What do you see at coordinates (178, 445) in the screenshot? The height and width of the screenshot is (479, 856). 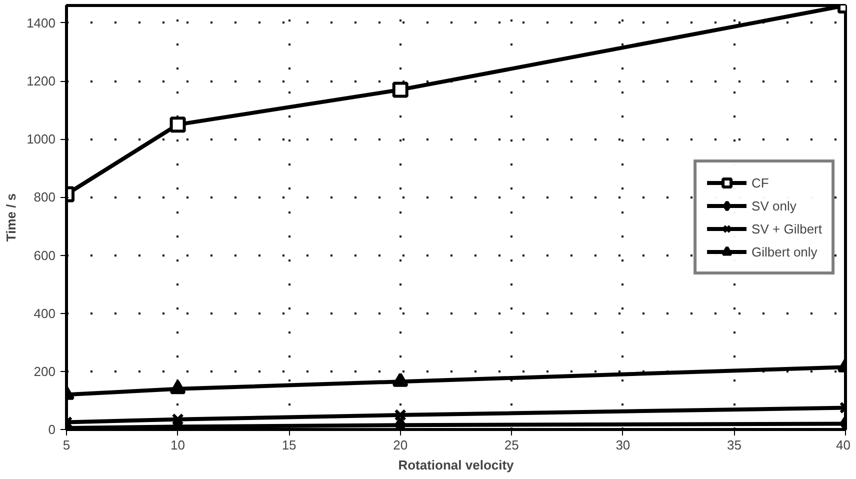 I see `x-tick-label: 10` at bounding box center [178, 445].